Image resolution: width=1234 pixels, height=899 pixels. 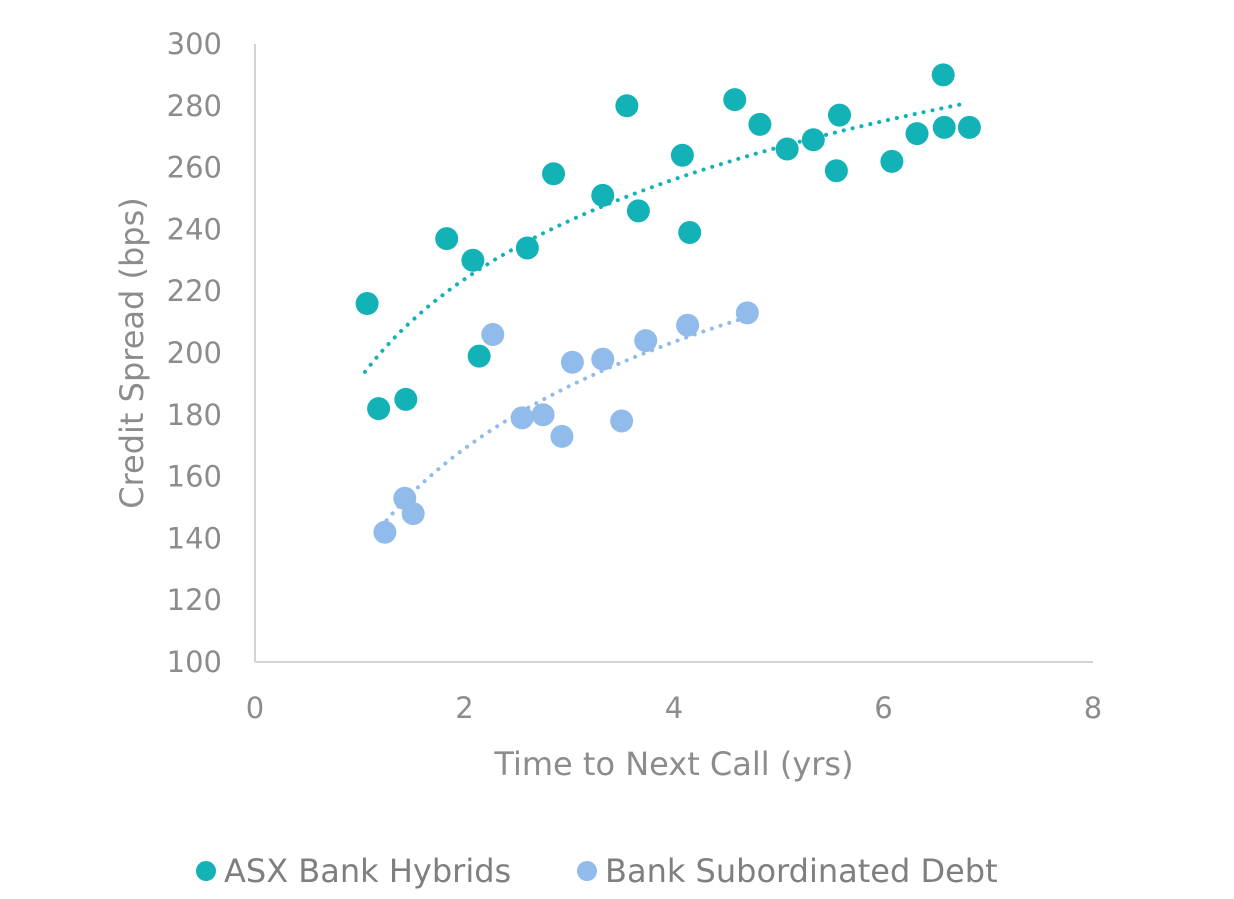 I want to click on legend-item-asx-bank-hybrids: ASX Bank Hybrids, so click(x=353, y=871).